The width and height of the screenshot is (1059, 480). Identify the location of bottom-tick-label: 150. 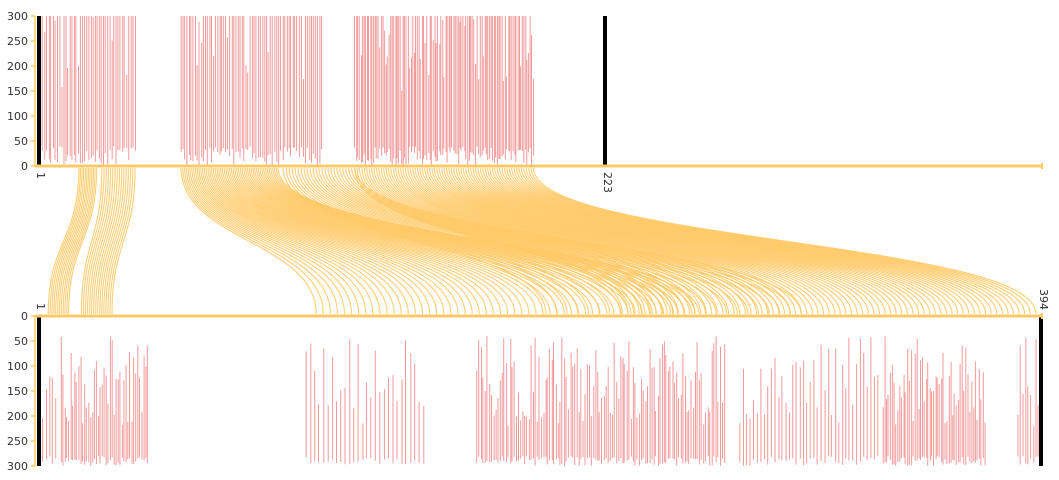
(17, 391).